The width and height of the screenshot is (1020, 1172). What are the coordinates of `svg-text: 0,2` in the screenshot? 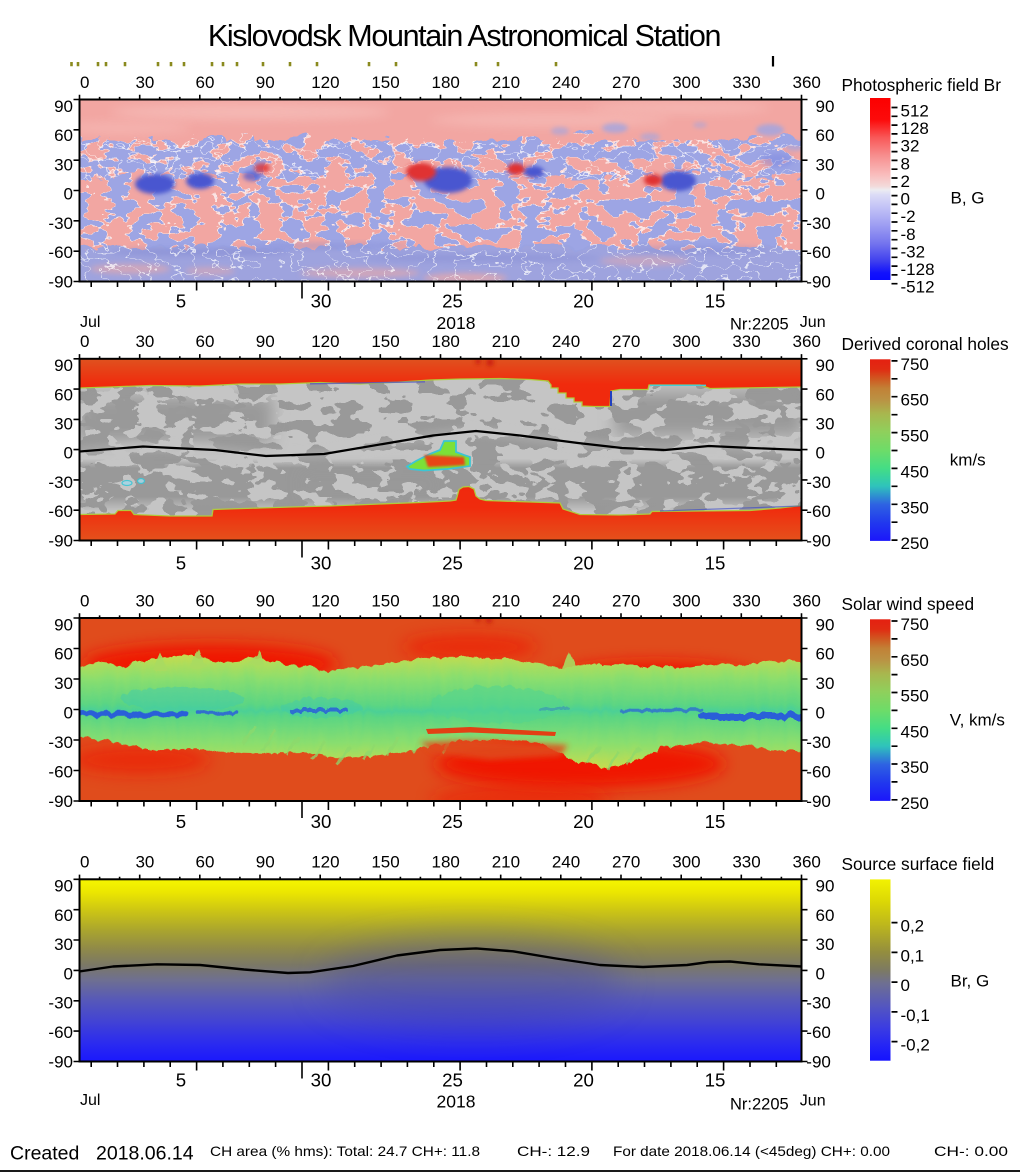 It's located at (913, 926).